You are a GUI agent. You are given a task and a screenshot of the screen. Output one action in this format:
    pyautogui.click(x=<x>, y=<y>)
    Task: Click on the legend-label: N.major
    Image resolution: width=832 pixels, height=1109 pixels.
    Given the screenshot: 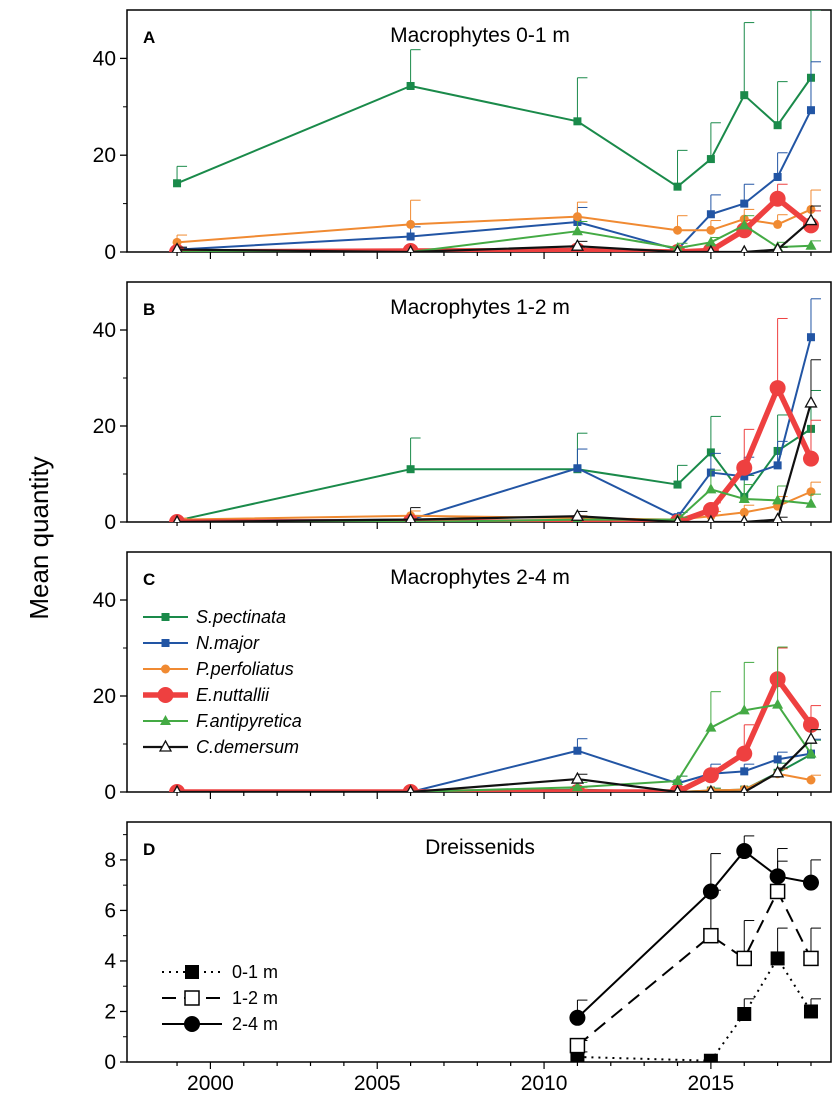 What is the action you would take?
    pyautogui.click(x=228, y=643)
    